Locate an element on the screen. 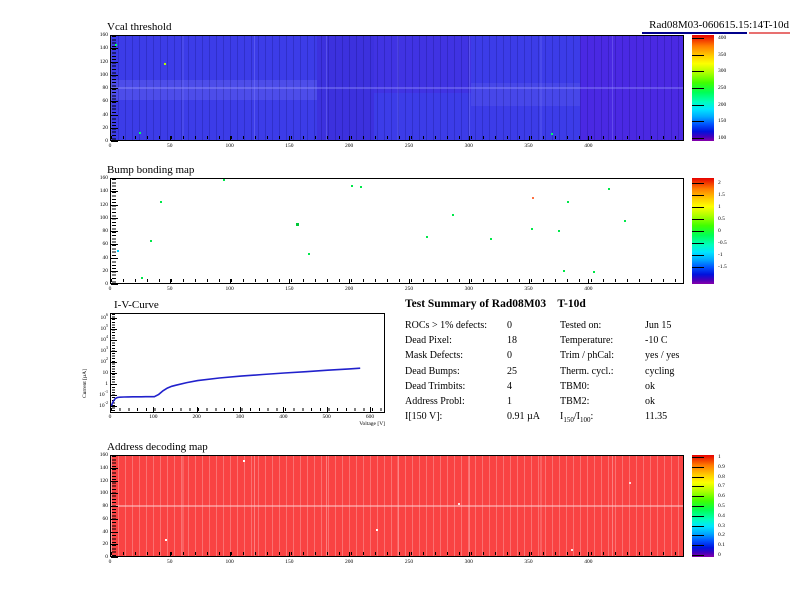  header-underline-red is located at coordinates (769, 33).